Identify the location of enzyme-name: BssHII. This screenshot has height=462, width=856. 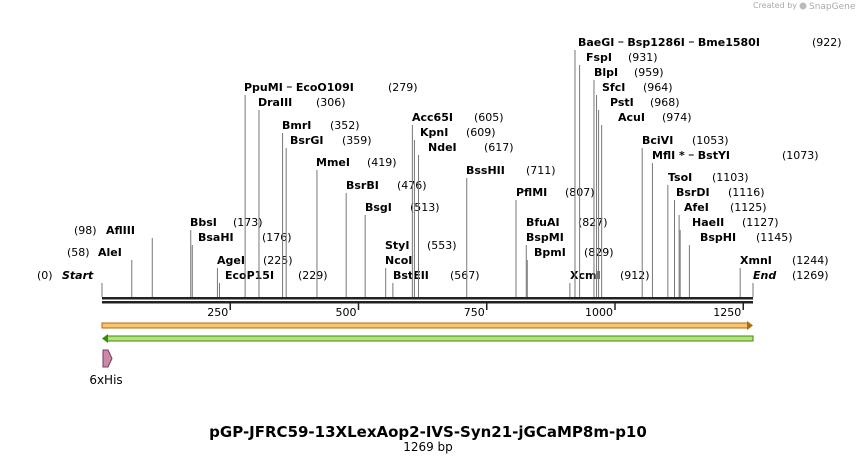
(485, 170).